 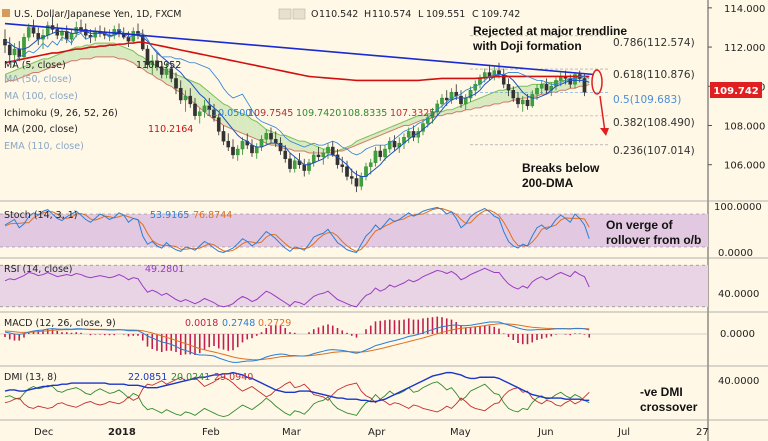 I want to click on macd-tick-0: 0.0000, so click(x=737, y=334).